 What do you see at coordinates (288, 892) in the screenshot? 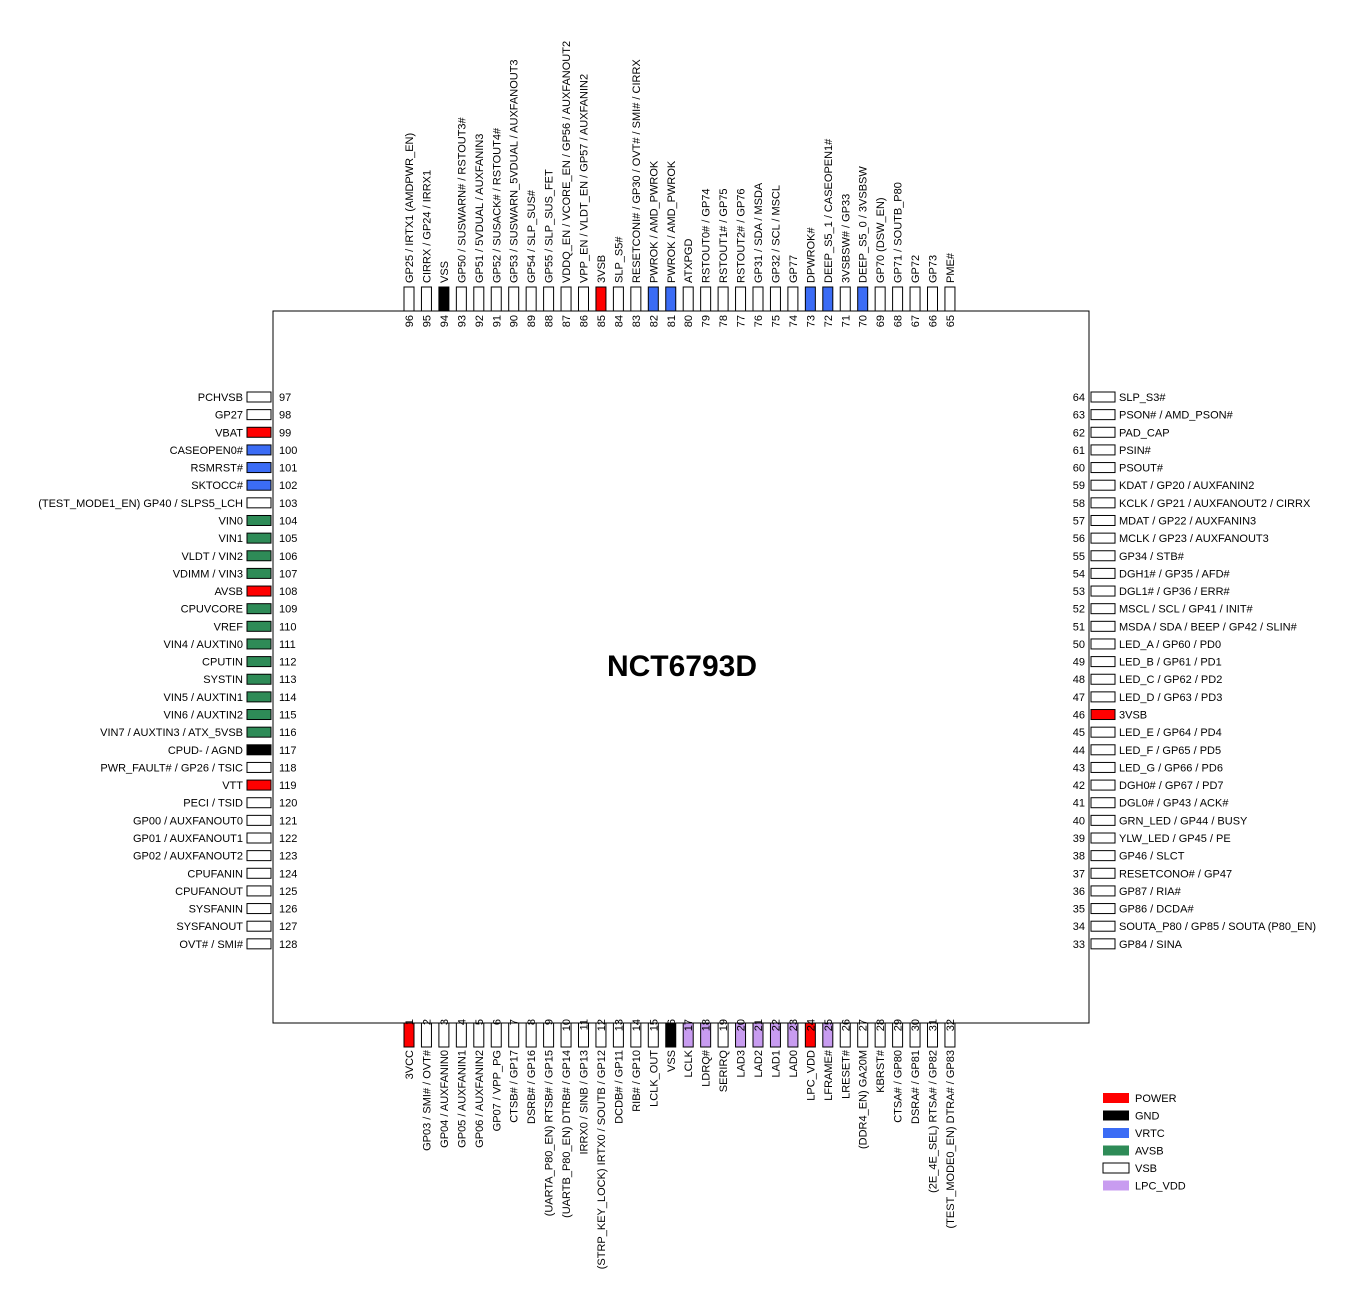
I see `pin-number: 125` at bounding box center [288, 892].